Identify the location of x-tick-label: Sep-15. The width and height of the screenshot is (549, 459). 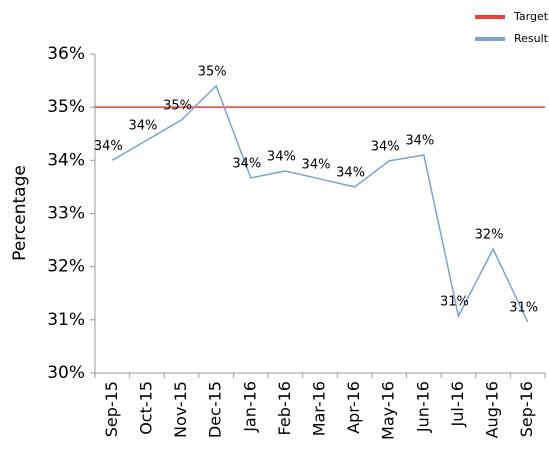
(111, 409).